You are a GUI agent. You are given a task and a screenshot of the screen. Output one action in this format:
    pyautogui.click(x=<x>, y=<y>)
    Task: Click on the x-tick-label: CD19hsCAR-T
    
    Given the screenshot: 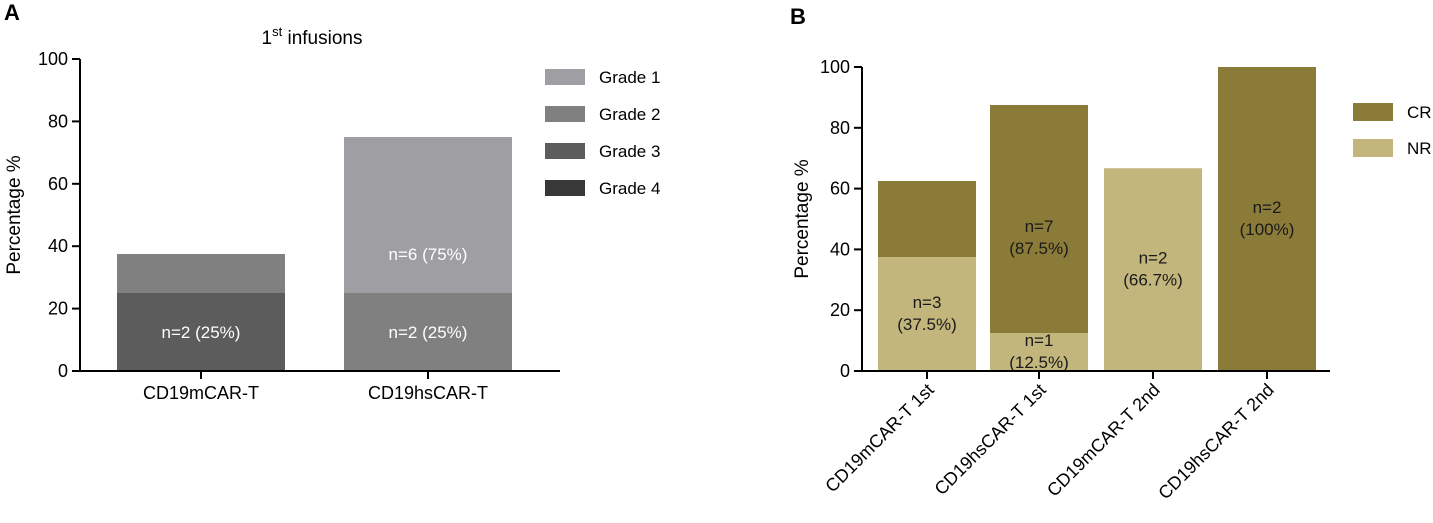 What is the action you would take?
    pyautogui.click(x=428, y=393)
    